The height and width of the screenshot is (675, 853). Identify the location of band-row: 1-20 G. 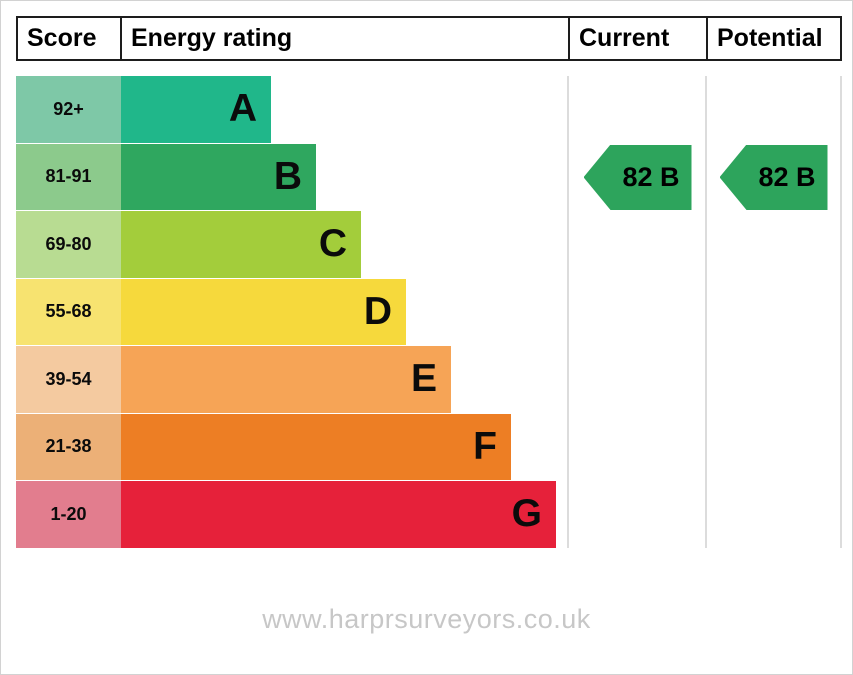
(286, 515).